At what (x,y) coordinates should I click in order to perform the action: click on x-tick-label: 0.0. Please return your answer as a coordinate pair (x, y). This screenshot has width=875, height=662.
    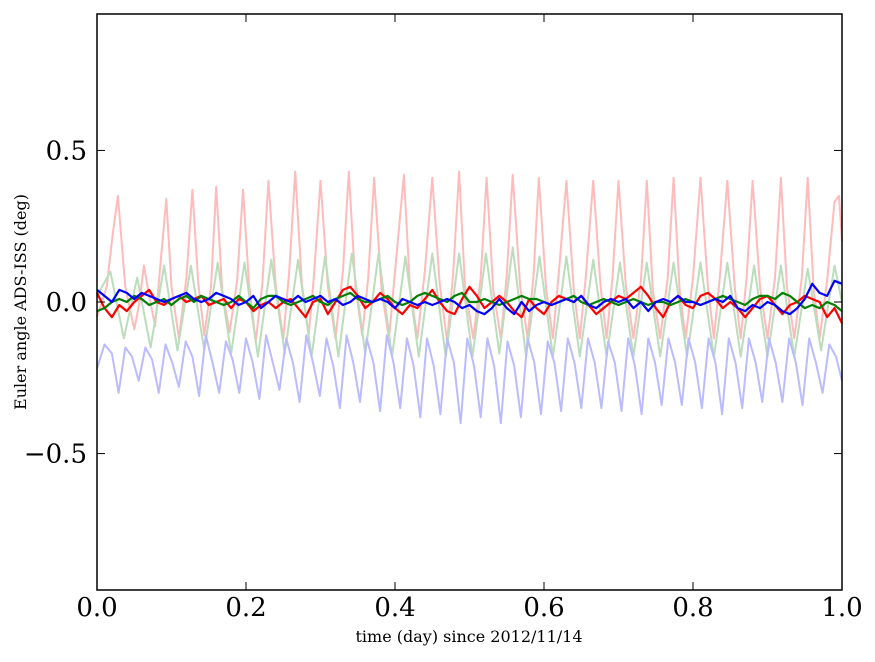
    Looking at the image, I should click on (96, 608).